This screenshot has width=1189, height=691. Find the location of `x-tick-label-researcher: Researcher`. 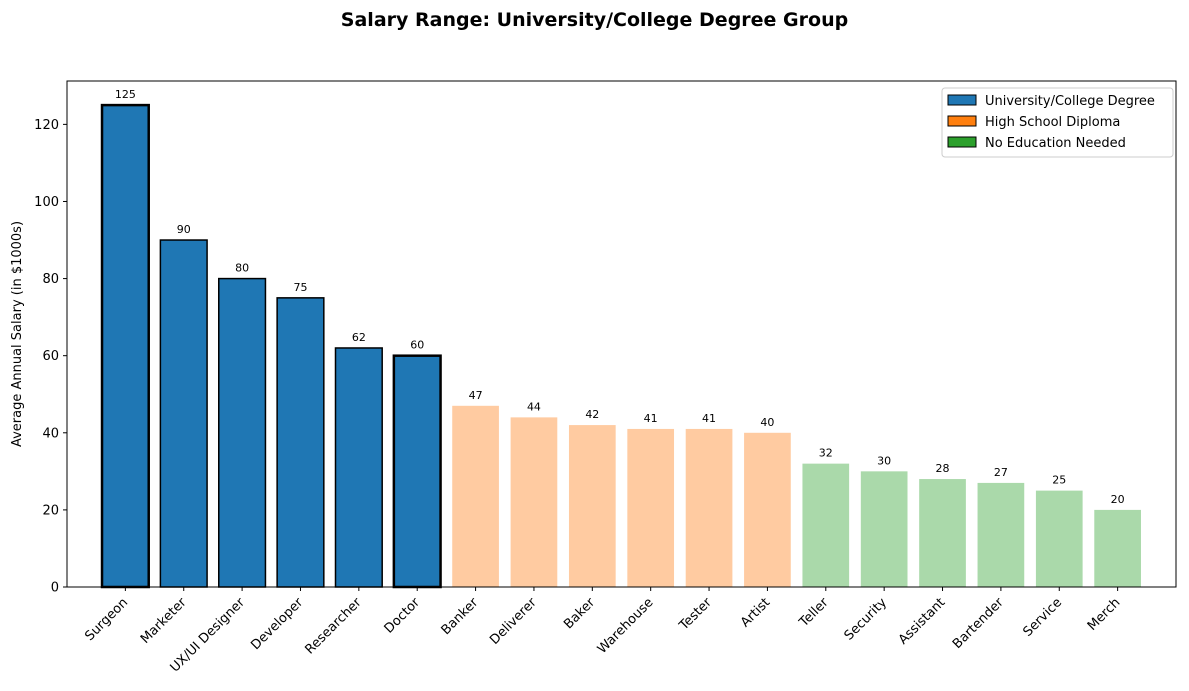

x-tick-label-researcher: Researcher is located at coordinates (333, 626).